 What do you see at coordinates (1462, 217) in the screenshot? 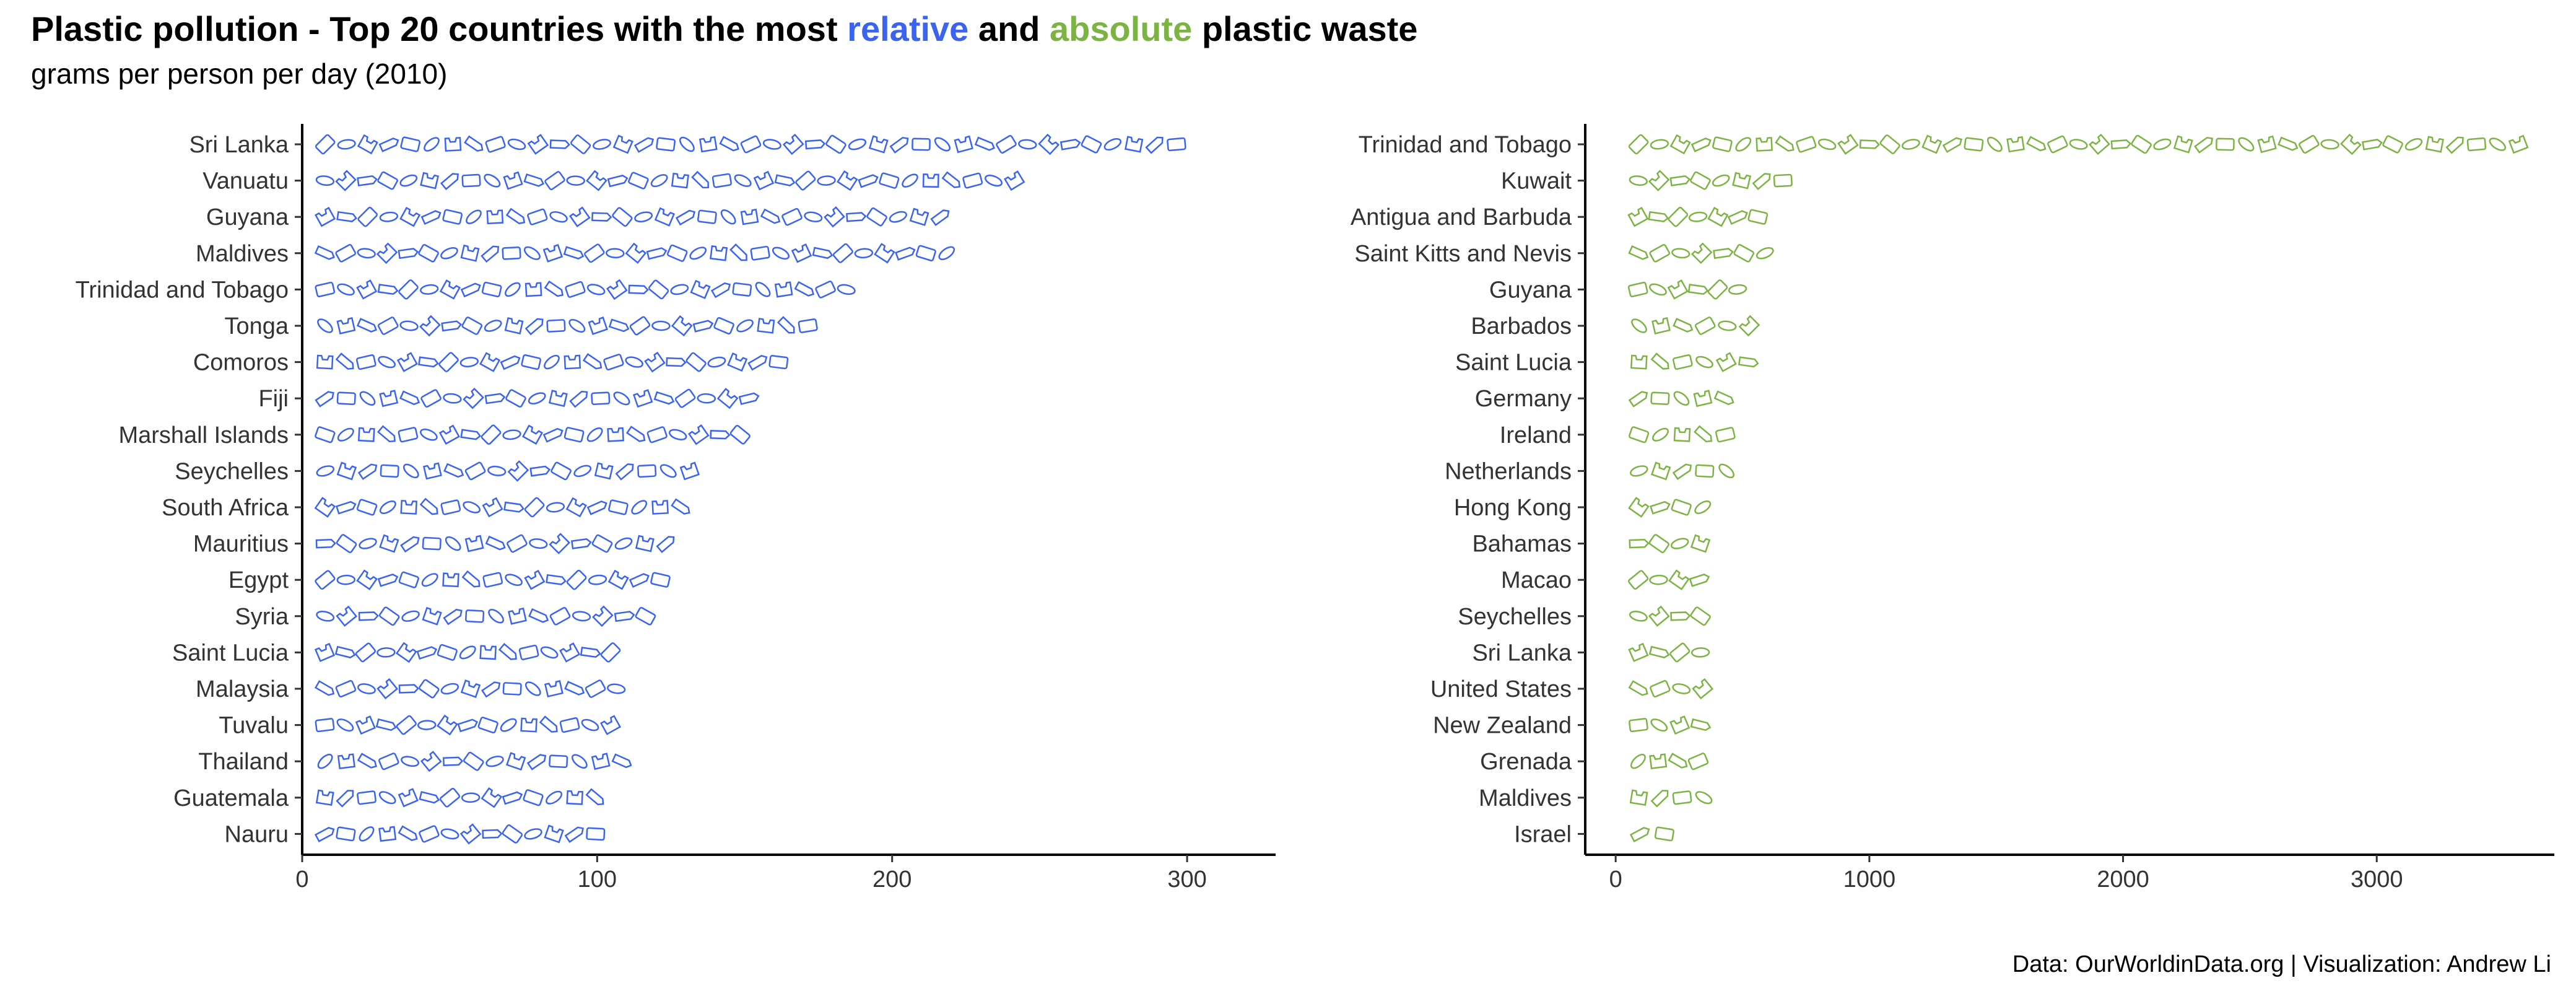
I see `y-tick-label: Antigua and Barbuda` at bounding box center [1462, 217].